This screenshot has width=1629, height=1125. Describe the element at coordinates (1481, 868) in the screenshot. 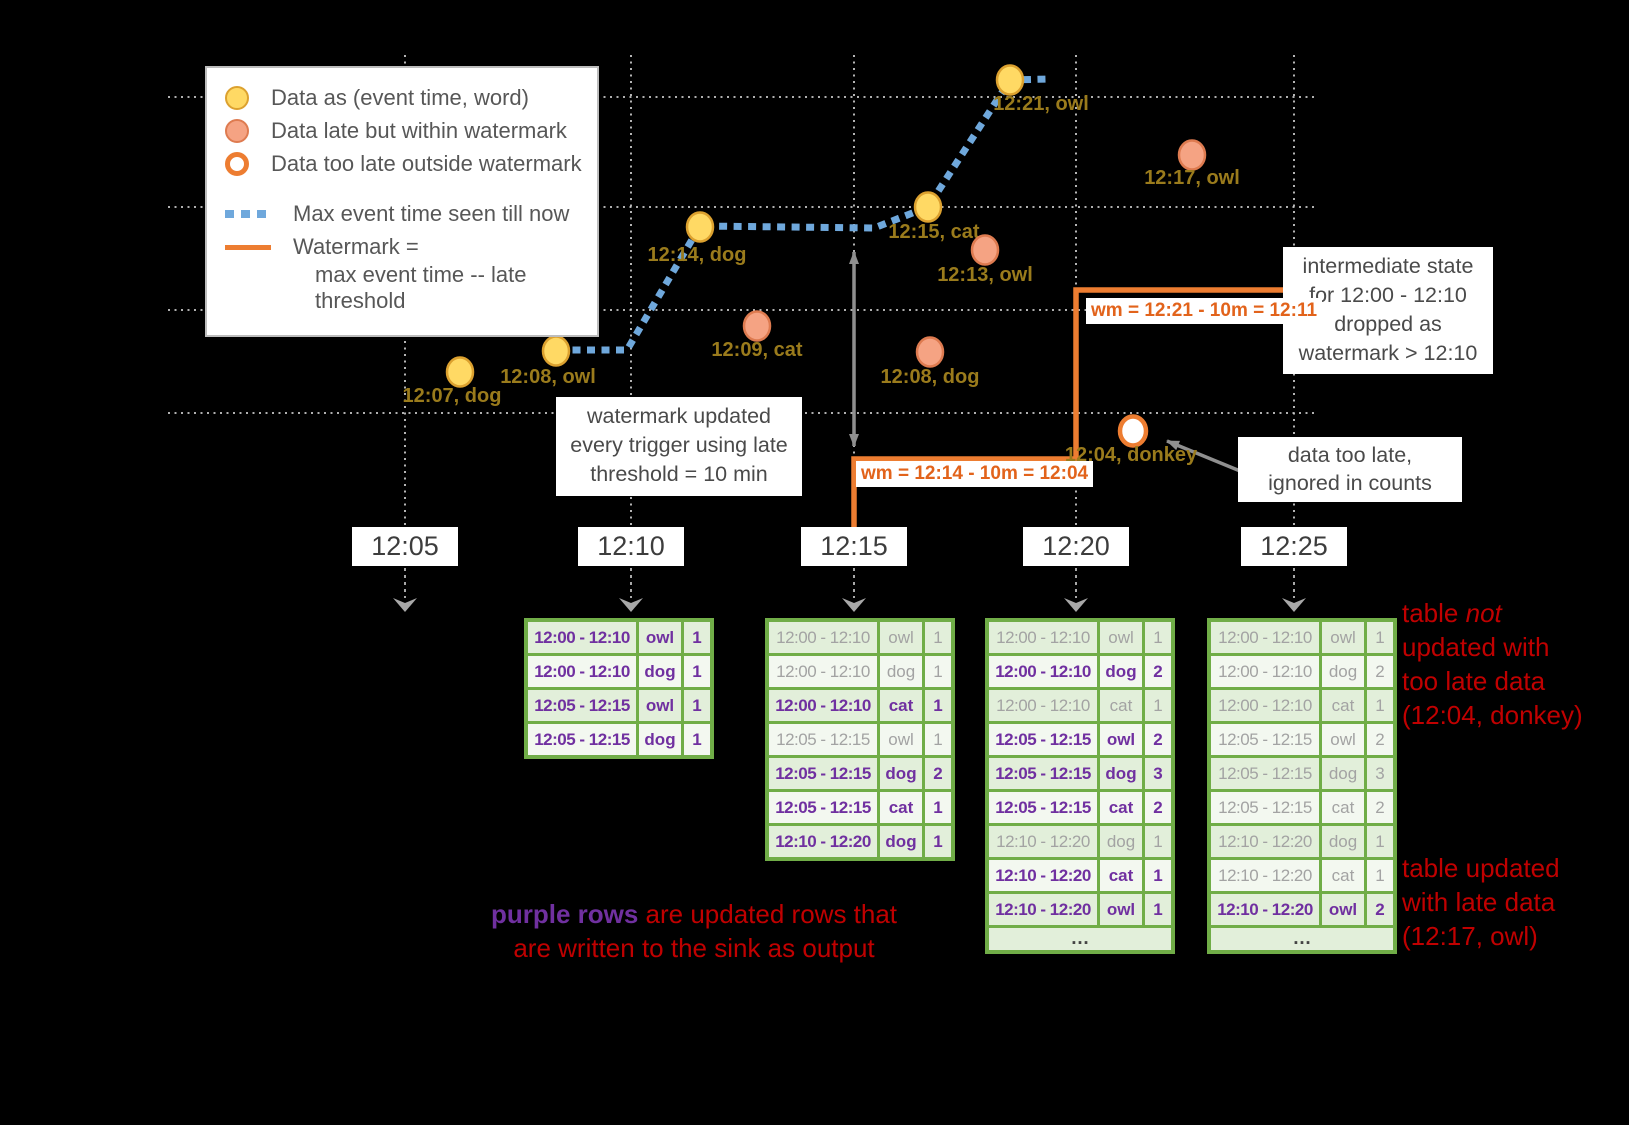

I see `note-line: table updated` at that location.